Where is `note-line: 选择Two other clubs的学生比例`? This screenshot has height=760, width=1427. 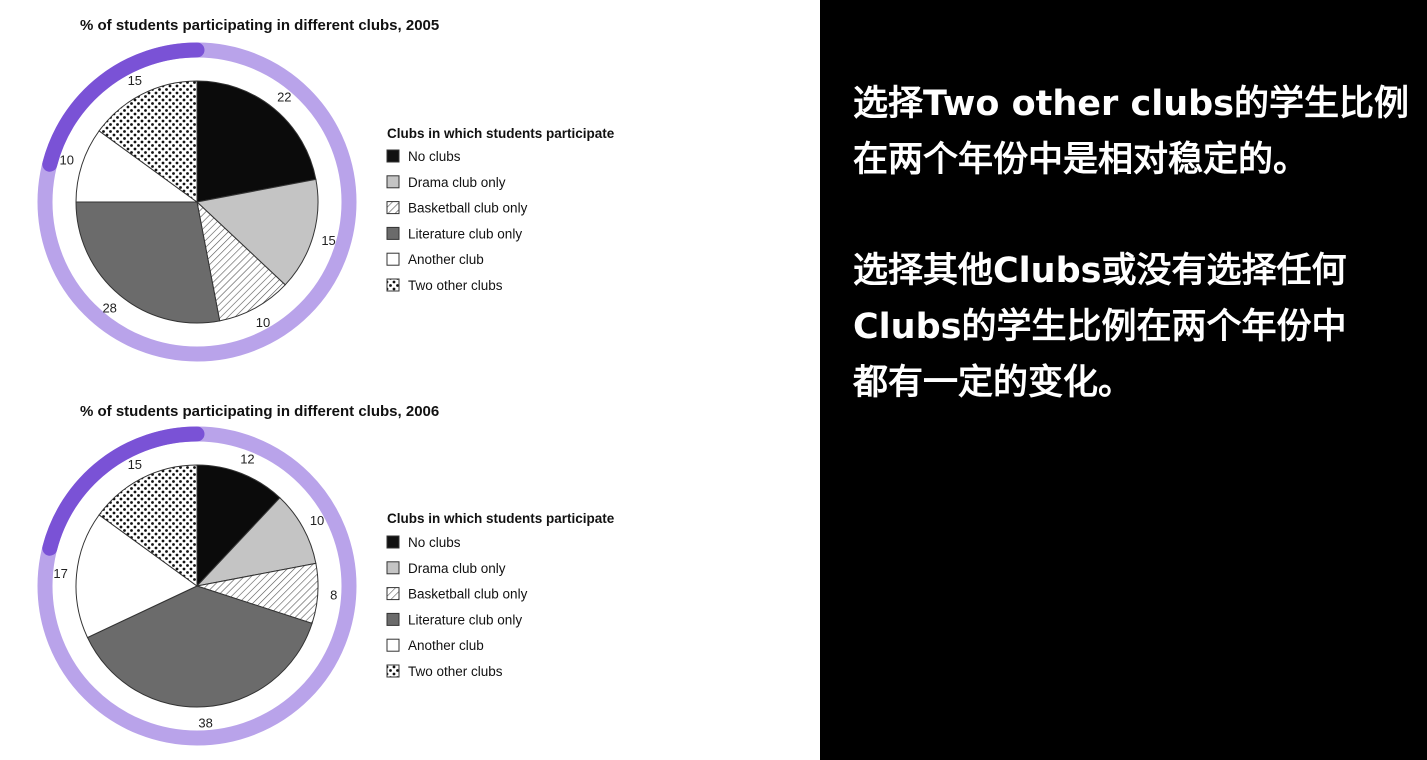 note-line: 选择Two other clubs的学生比例 is located at coordinates (1131, 104).